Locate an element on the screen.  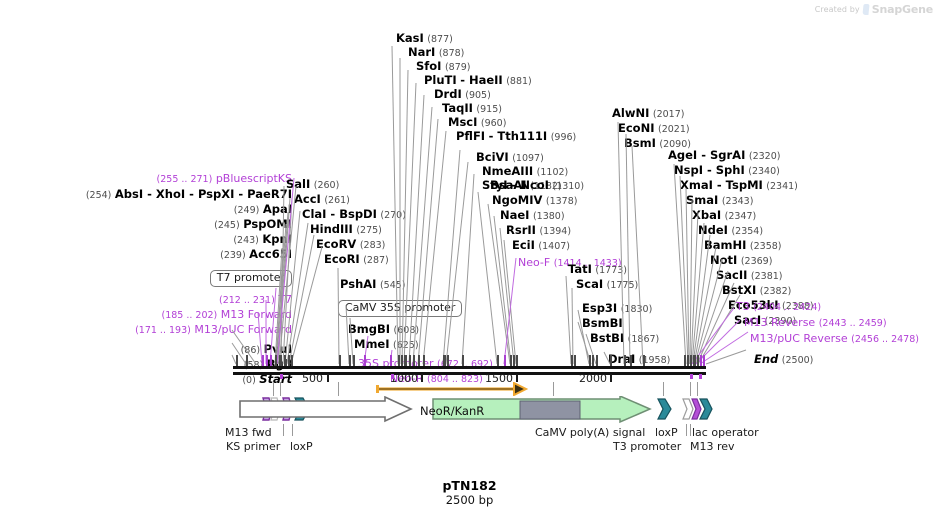
enzyme-label: Esp3I (1830) is located at coordinates (617, 308).